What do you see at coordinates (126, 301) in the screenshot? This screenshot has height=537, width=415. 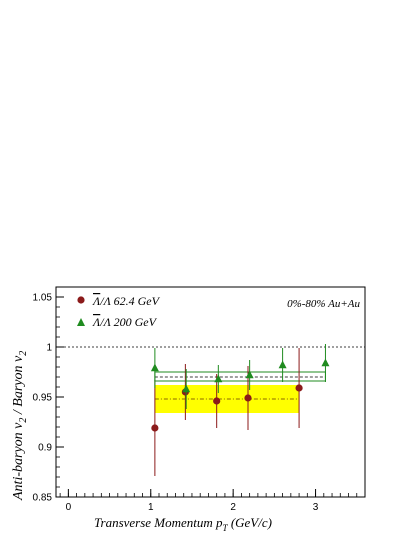 I see `legend-label-62gev: Λ/Λ 62.4 GeV` at bounding box center [126, 301].